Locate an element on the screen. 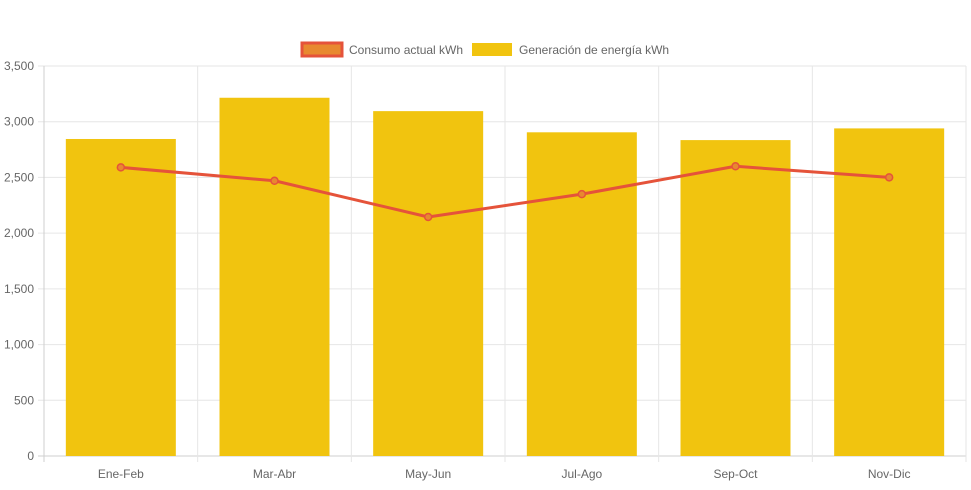 Image resolution: width=971 pixels, height=490 pixels. bar-sep-oct is located at coordinates (735, 298).